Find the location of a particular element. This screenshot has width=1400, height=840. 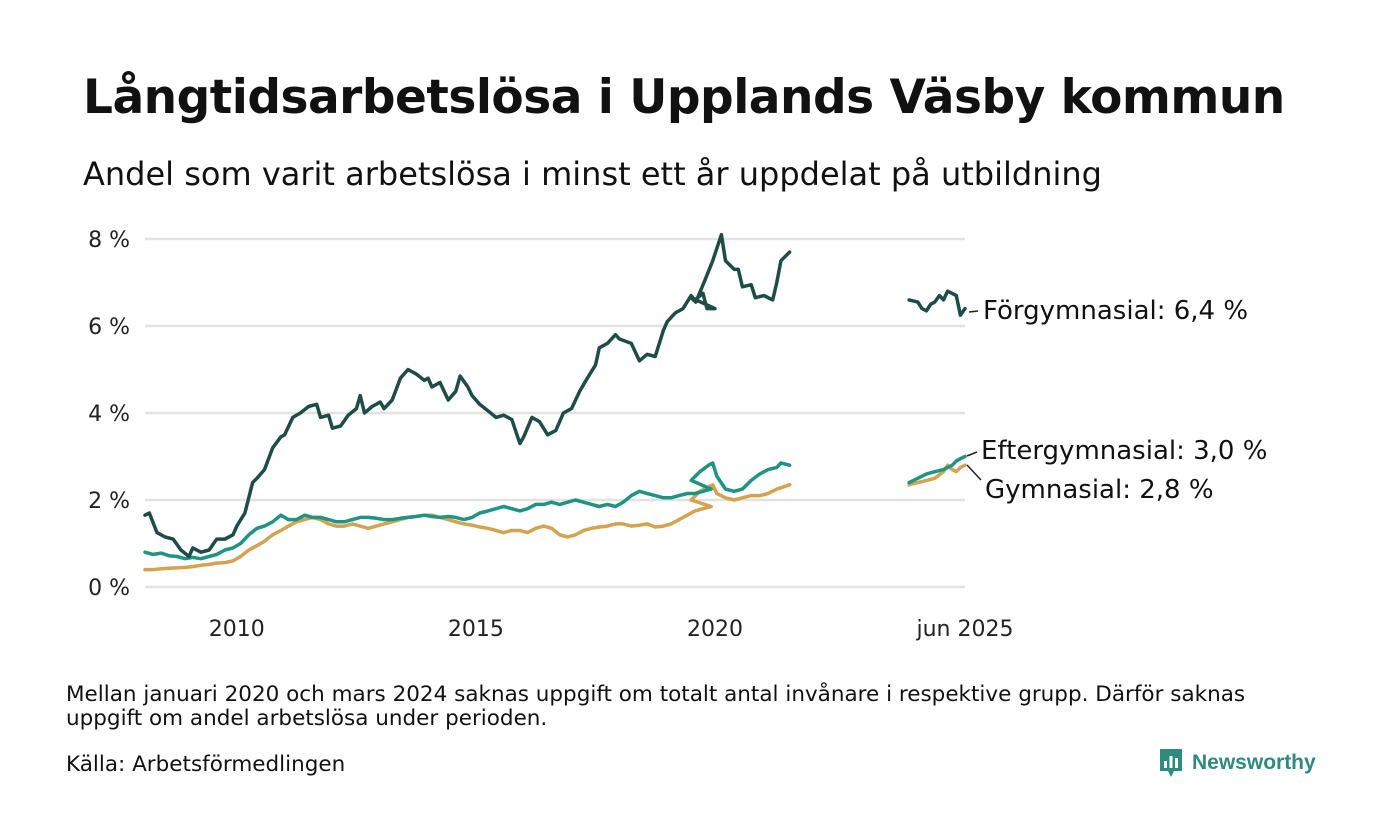

series-end-label-1: Eftergymnasial: 3,0 % is located at coordinates (1124, 451).